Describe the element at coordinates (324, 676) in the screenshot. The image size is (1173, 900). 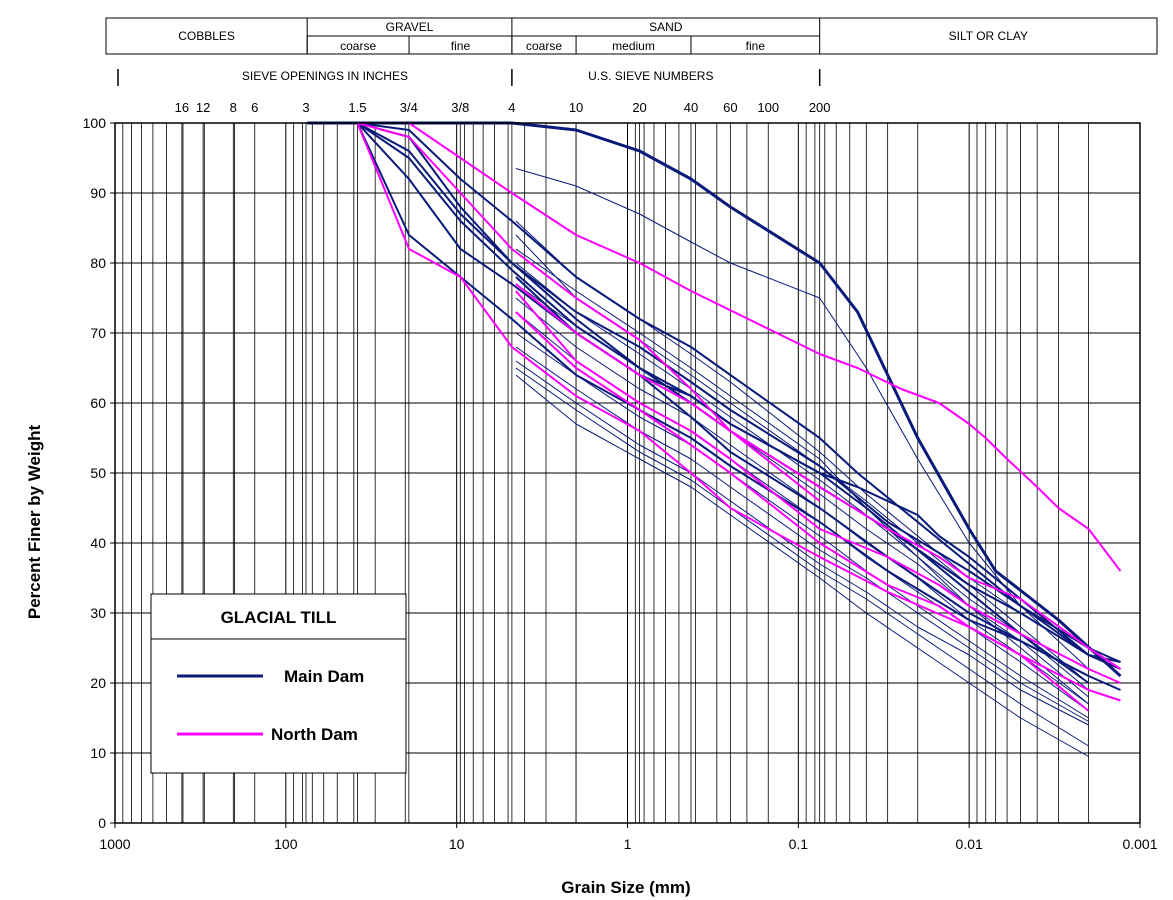
I see `legend-entry-label: Main Dam` at that location.